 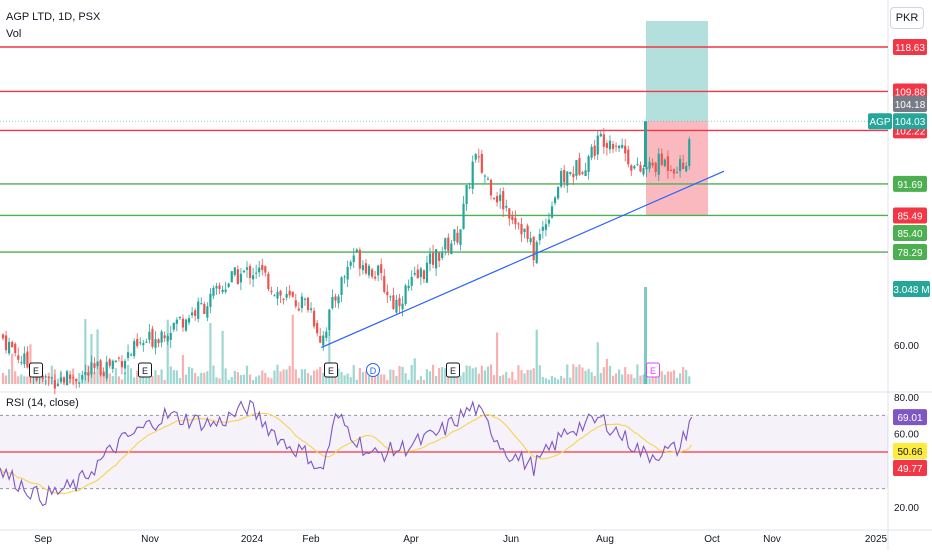 What do you see at coordinates (53, 17) in the screenshot?
I see `symbol-title: AGP LTD, 1D, PSX` at bounding box center [53, 17].